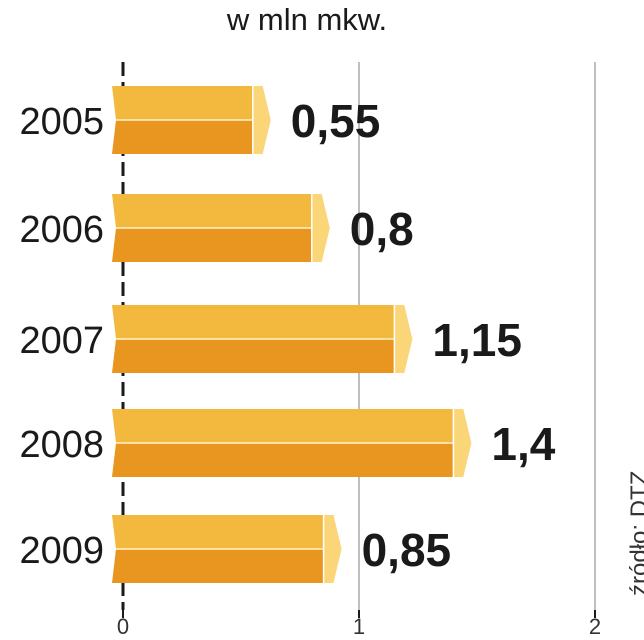 The width and height of the screenshot is (644, 640). Describe the element at coordinates (283, 426) in the screenshot. I see `bar-2008-top` at that location.